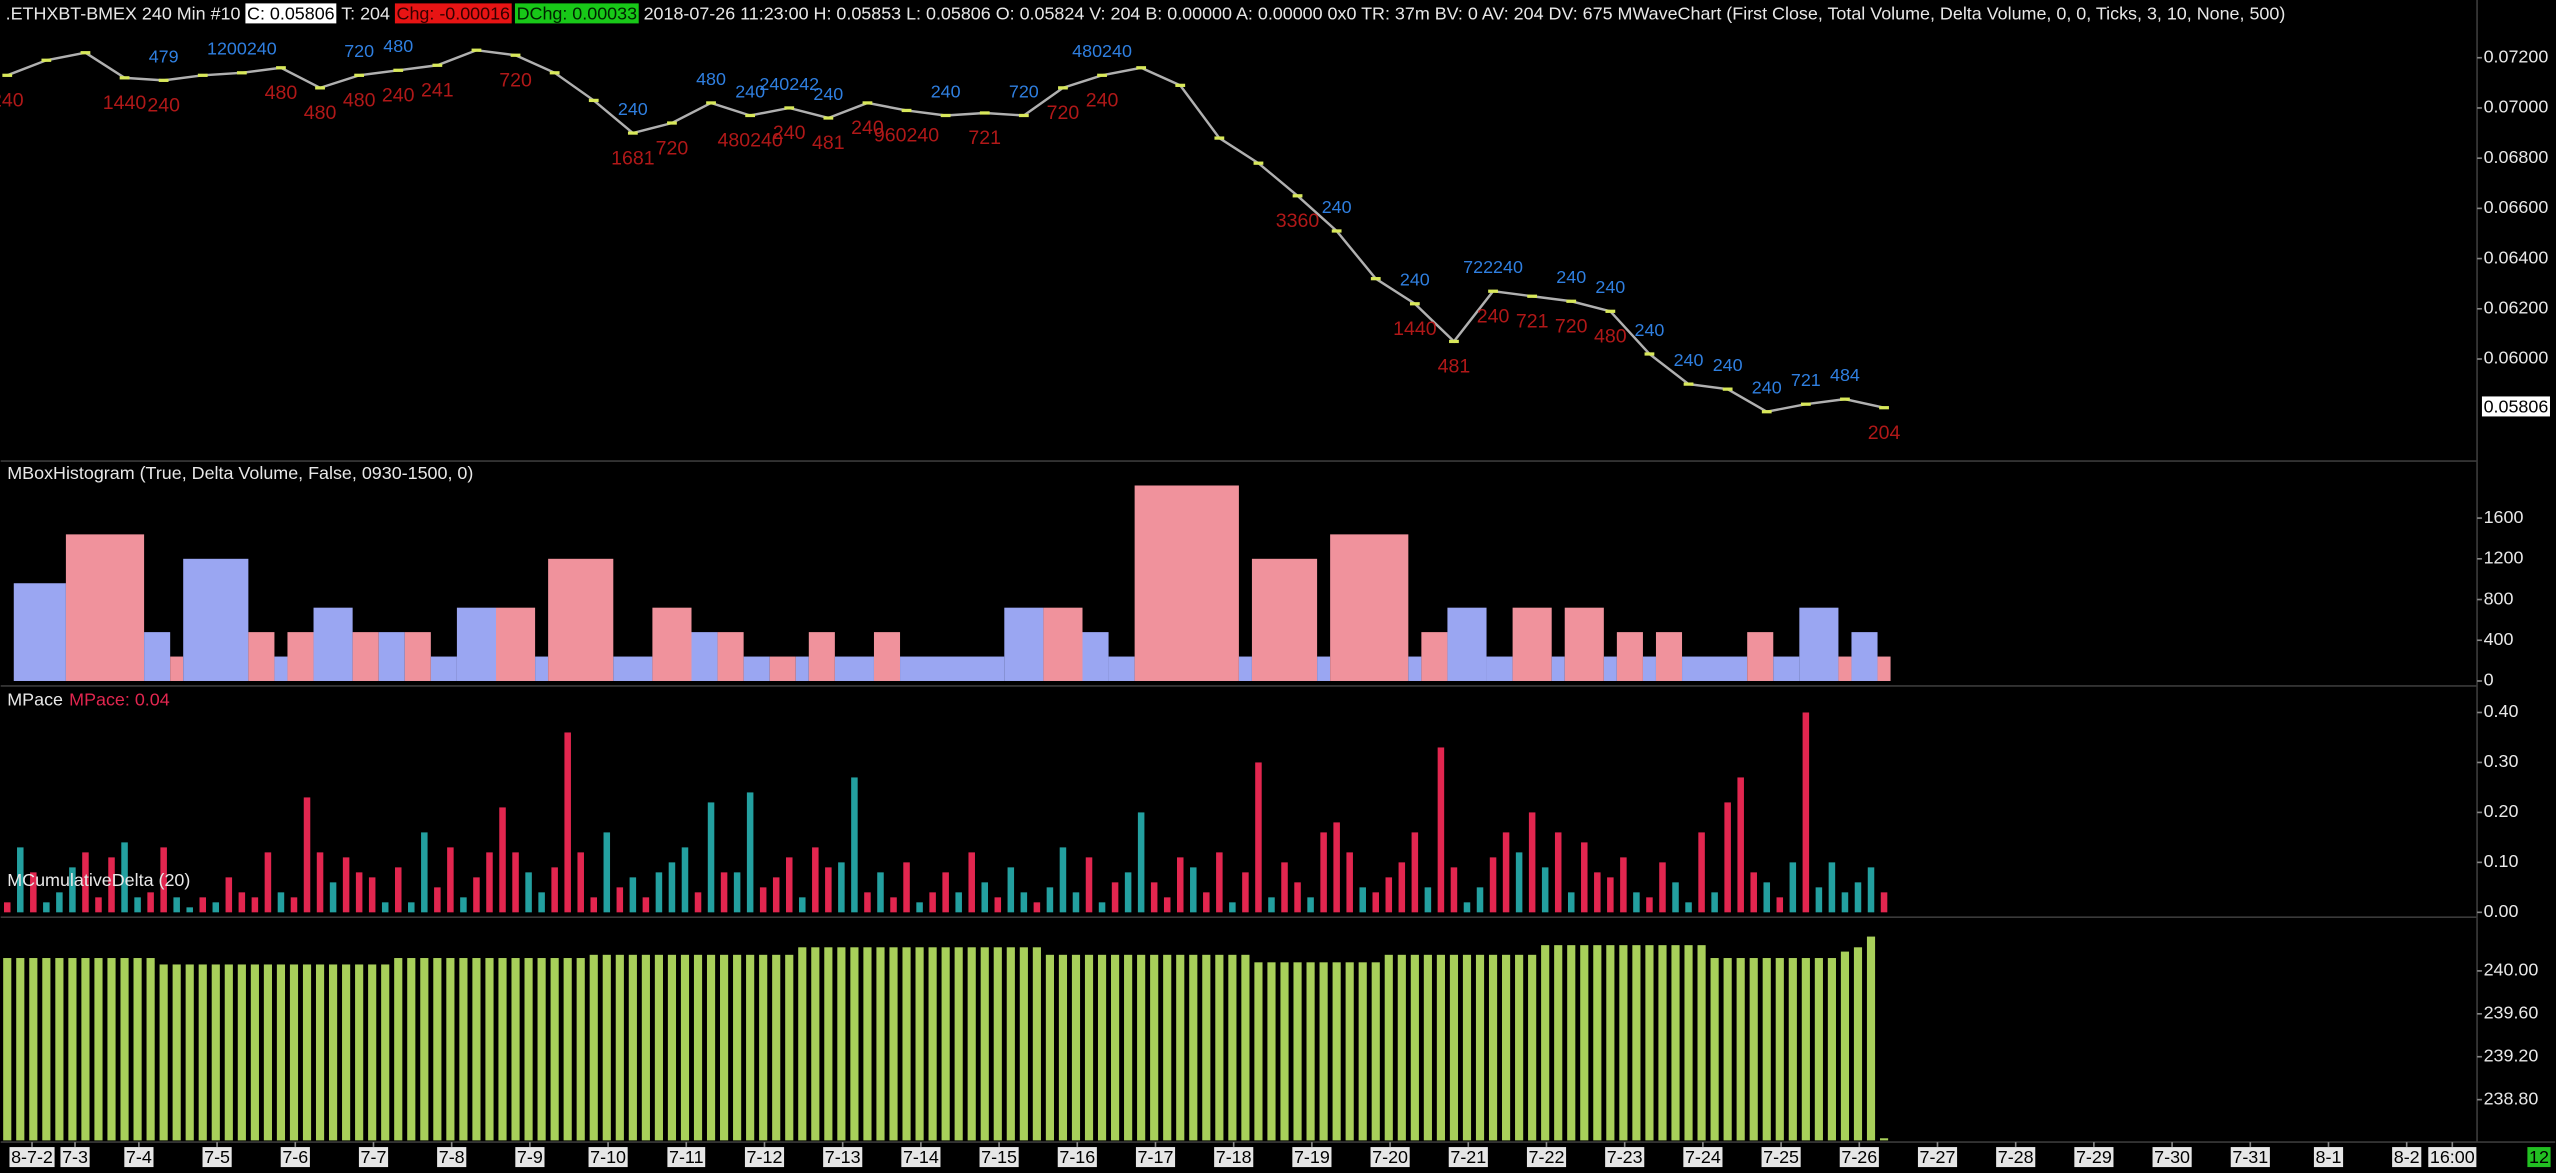 This screenshot has height=1173, width=2556. Describe the element at coordinates (2094, 1157) in the screenshot. I see `x-tick-label: 7-29` at that location.